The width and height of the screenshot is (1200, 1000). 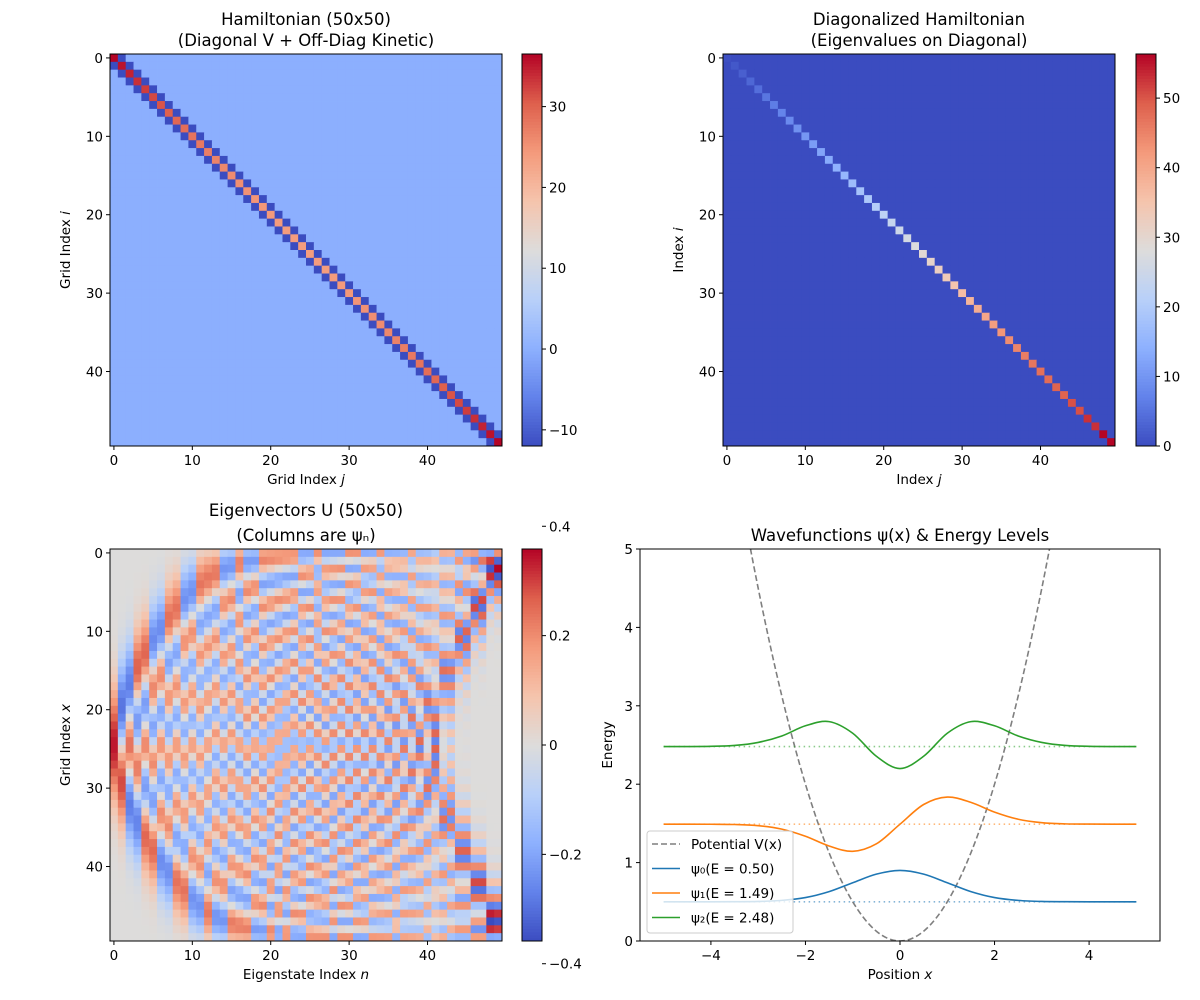 I want to click on x-tick-label: 0, so click(x=114, y=461).